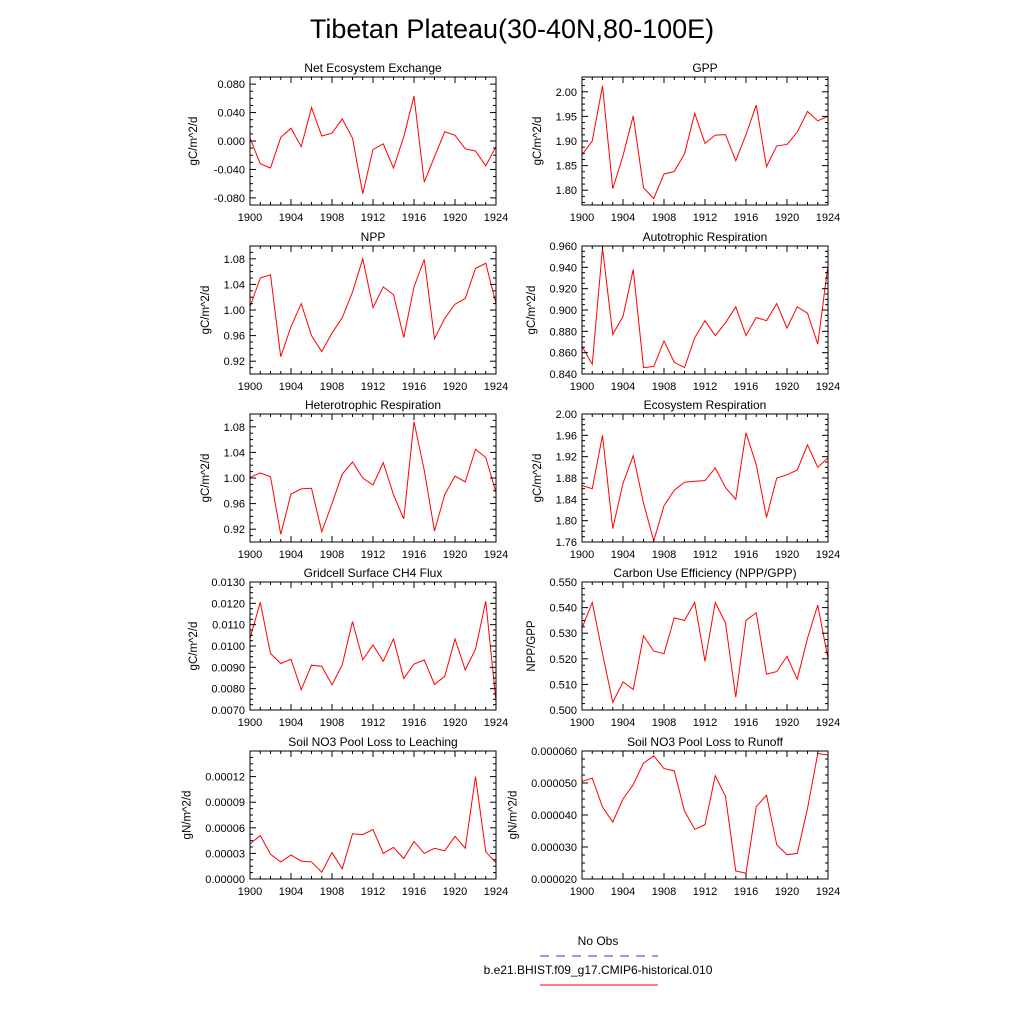  Describe the element at coordinates (563, 375) in the screenshot. I see `y-tick-label: 0.840` at that location.